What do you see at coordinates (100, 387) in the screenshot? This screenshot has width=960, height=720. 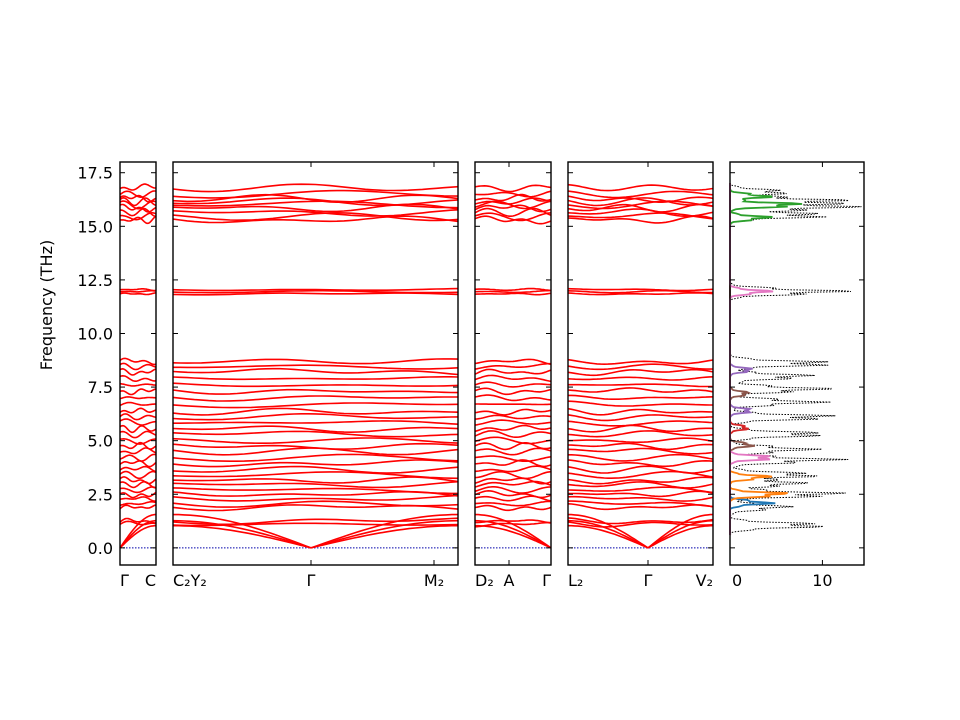 I see `y-tick-label: 7.5` at bounding box center [100, 387].